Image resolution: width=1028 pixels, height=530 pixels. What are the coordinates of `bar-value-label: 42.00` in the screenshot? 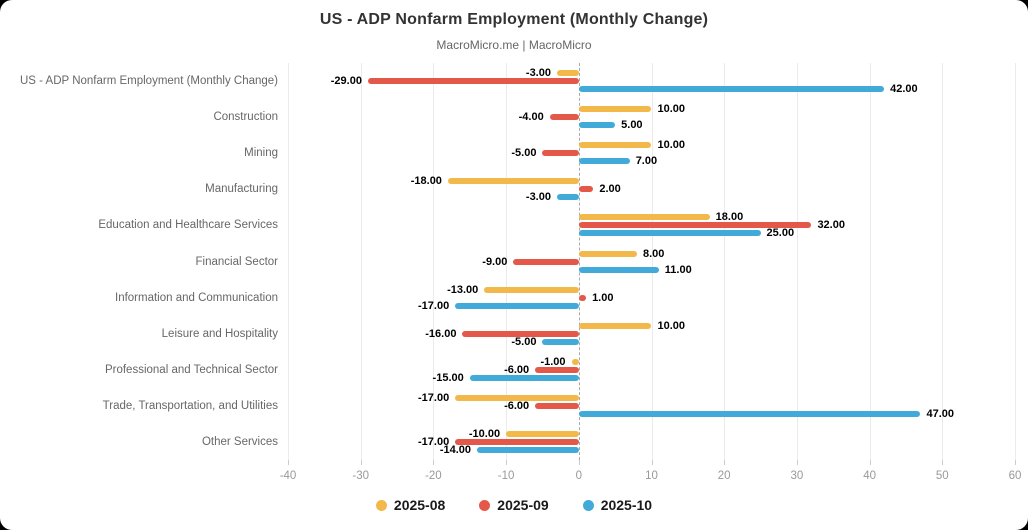 It's located at (904, 89).